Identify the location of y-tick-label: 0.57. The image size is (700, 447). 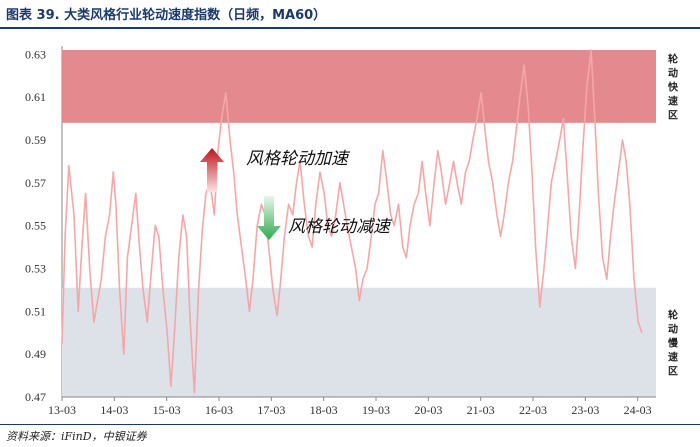
(35, 183).